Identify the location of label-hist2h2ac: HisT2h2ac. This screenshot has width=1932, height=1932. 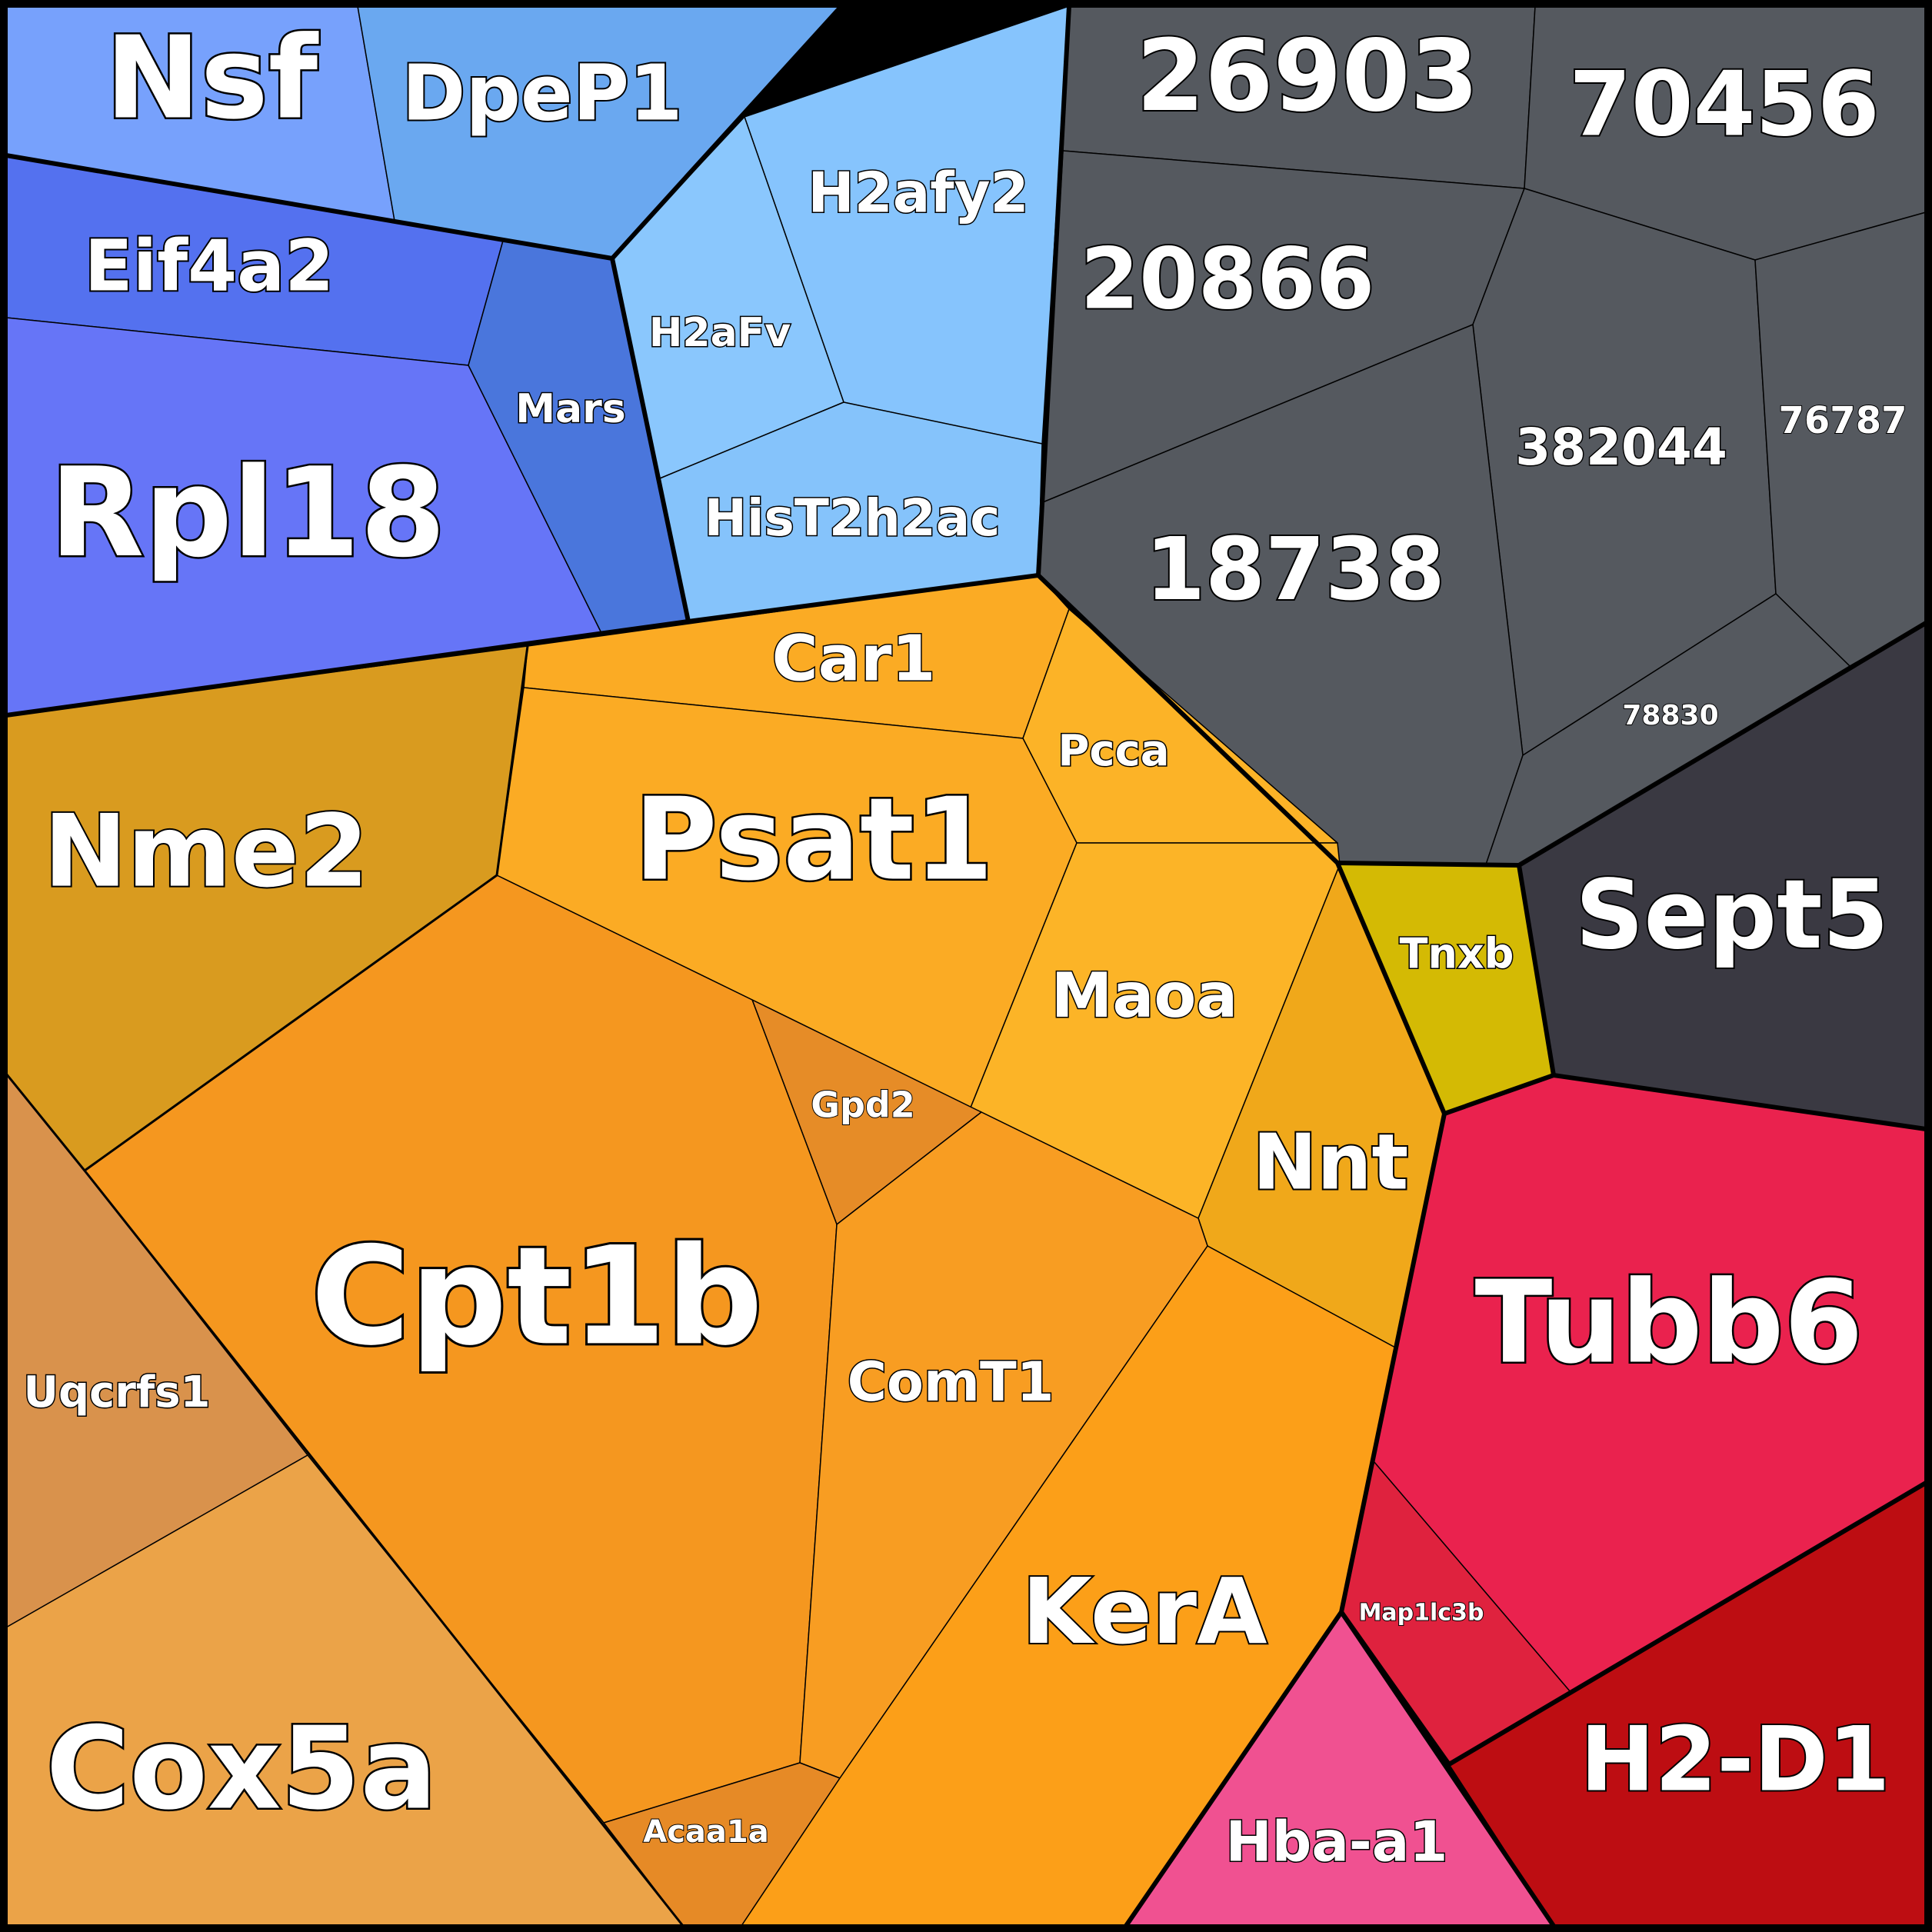
(853, 518).